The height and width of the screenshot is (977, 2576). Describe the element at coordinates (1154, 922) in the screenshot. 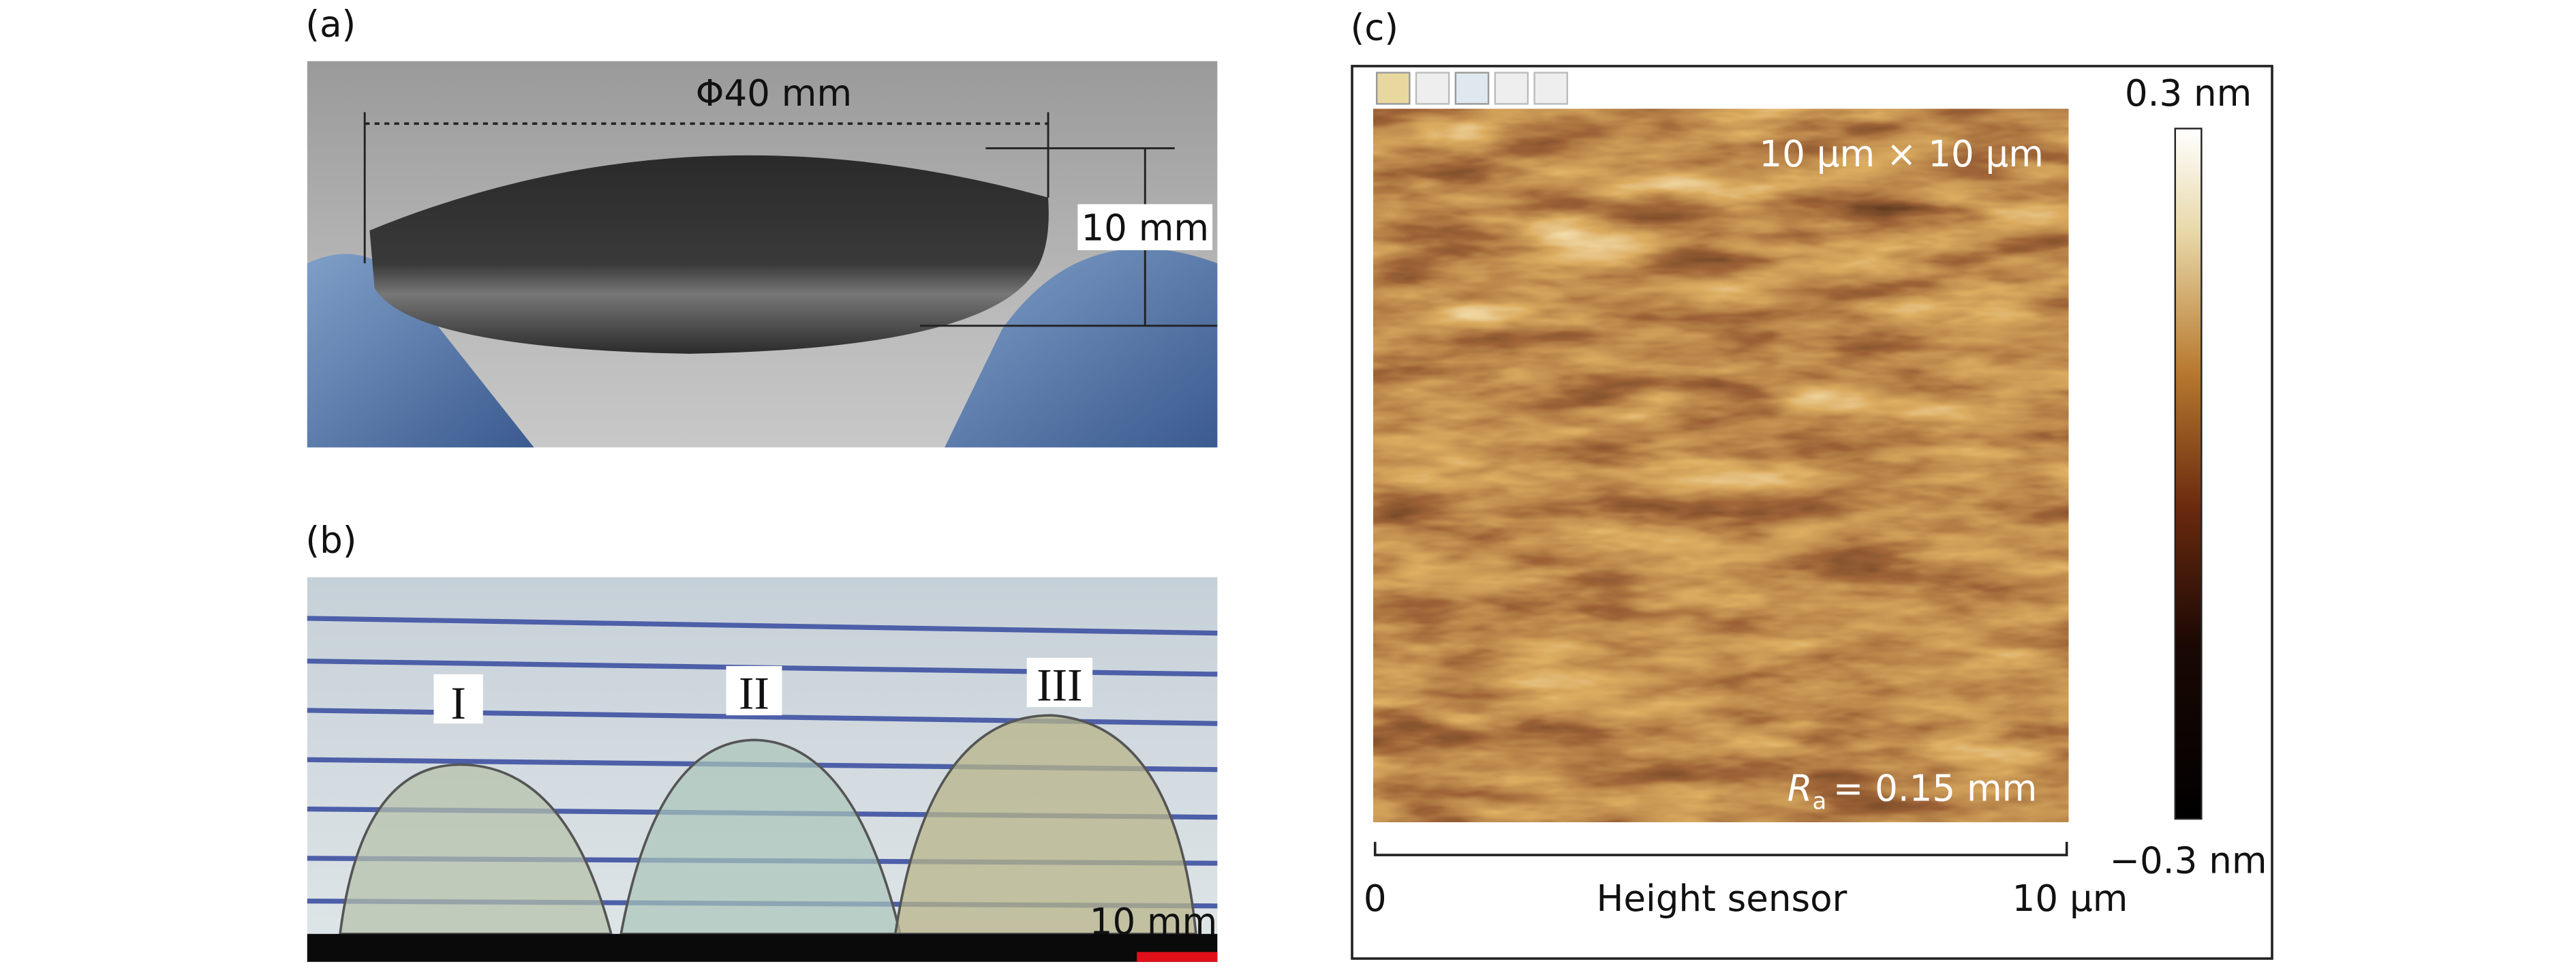

I see `scale-label: 10 mm` at that location.